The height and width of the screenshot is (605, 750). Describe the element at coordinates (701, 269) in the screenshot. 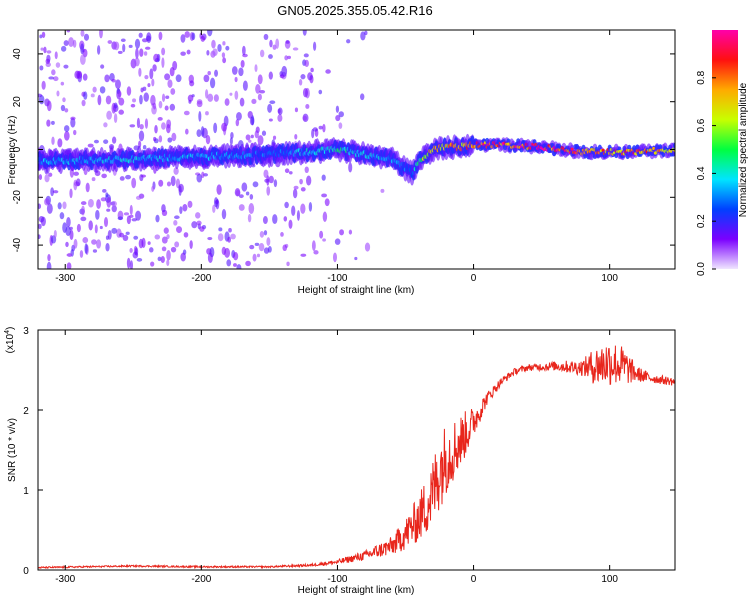

I see `colorbar-tick-label: 0.0` at that location.